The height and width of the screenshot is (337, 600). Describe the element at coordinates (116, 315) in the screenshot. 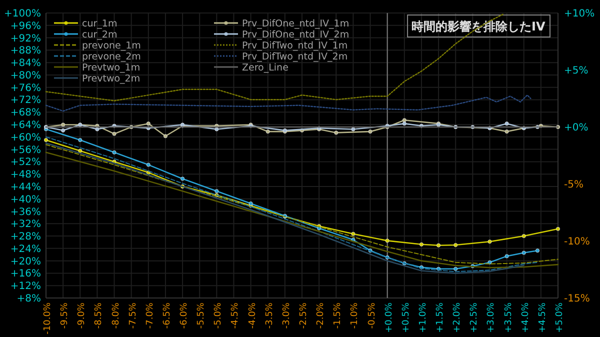

I see `x-tick-label: -8.0%` at that location.